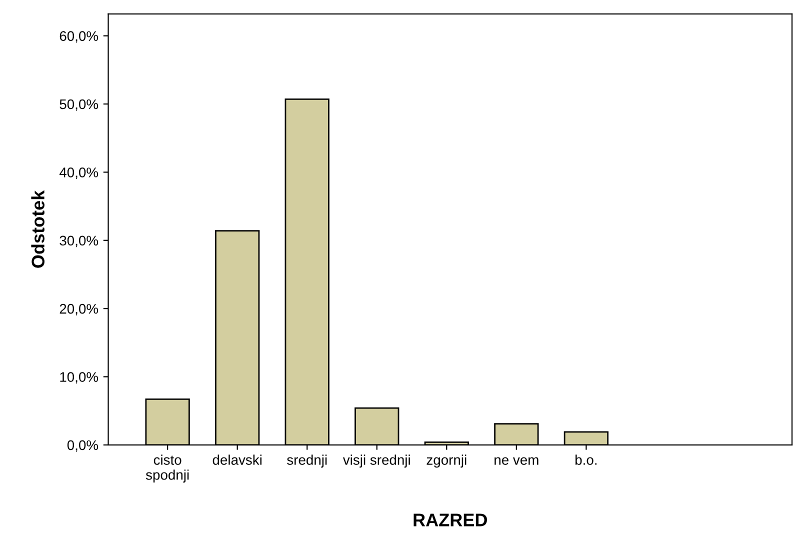  What do you see at coordinates (78, 173) in the screenshot?
I see `y-tick-label: 40,0%` at bounding box center [78, 173].